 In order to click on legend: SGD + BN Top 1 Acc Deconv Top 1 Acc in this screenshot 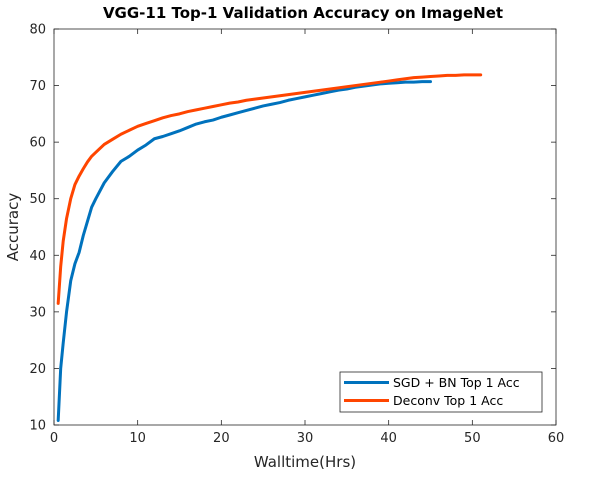, I will do `click(441, 392)`.